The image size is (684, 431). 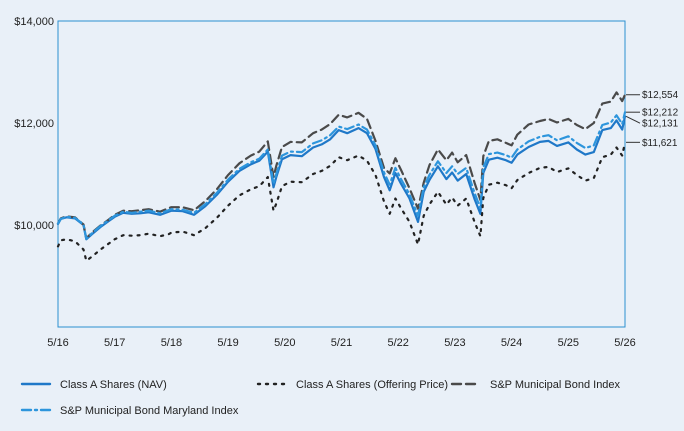 I want to click on x-tick-label: 5/22, so click(x=397, y=343).